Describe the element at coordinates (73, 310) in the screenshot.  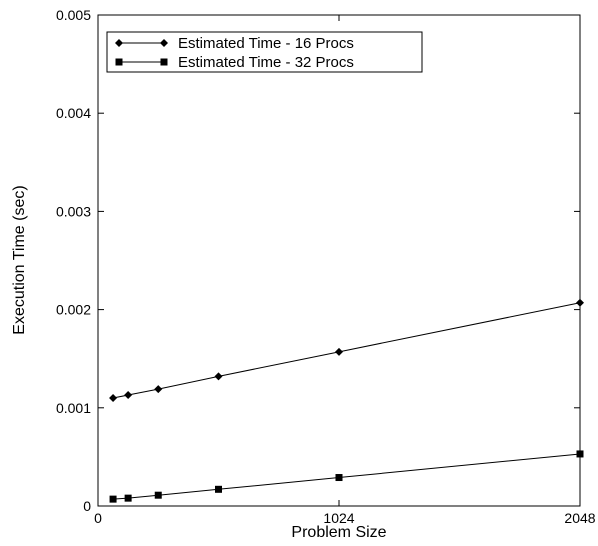
I see `y-tick-label: 0.002` at that location.